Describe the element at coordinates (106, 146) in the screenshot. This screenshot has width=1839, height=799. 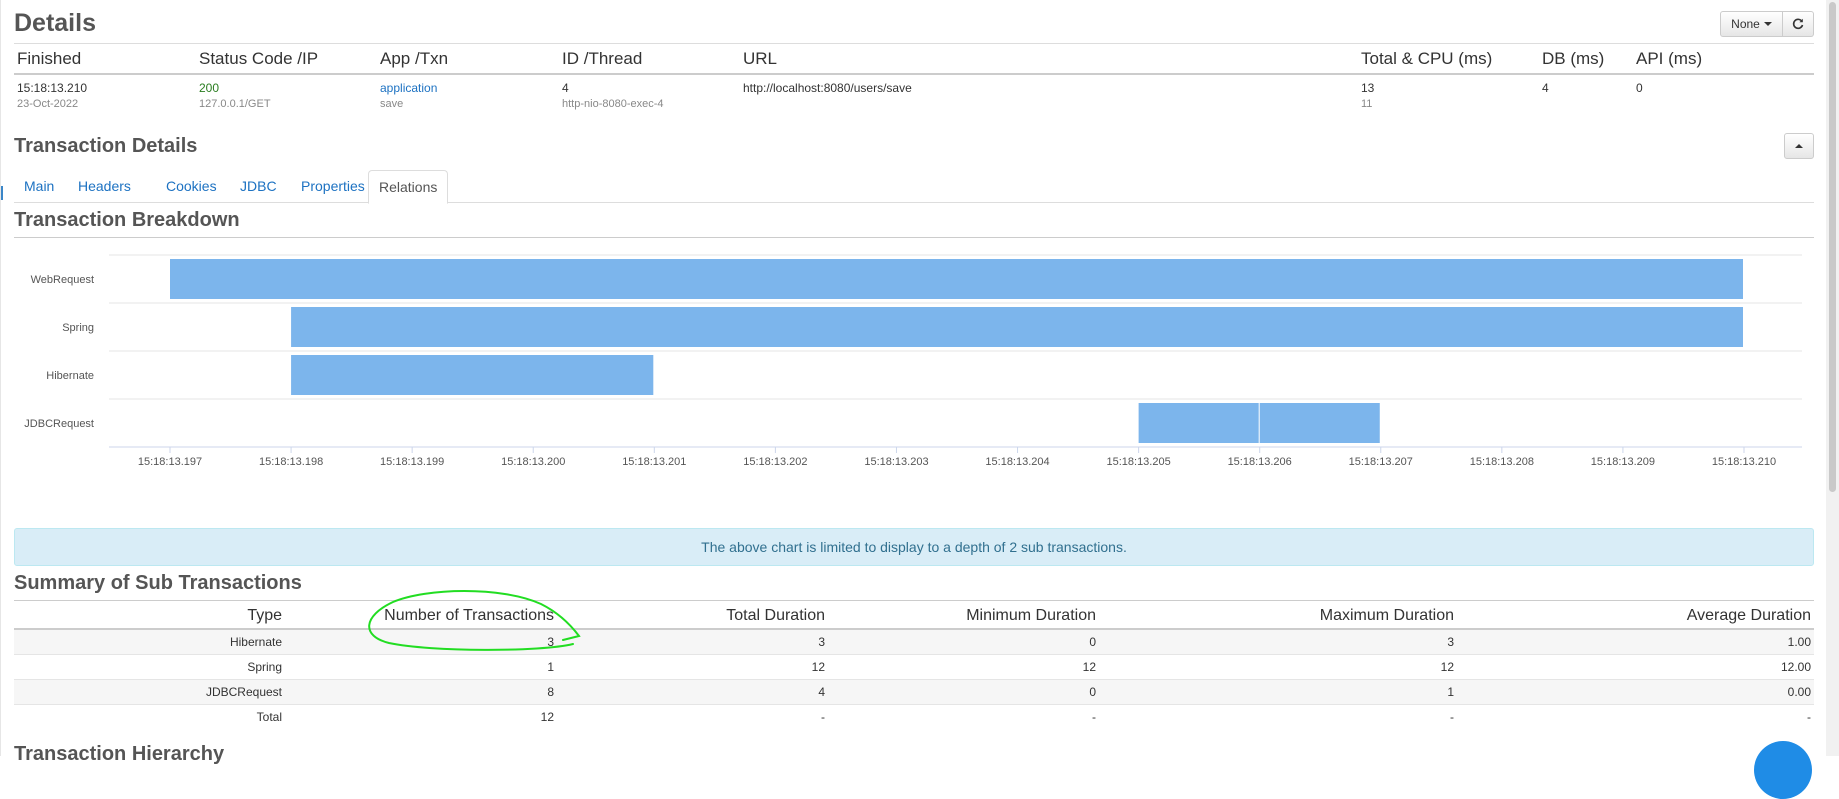
I see `transaction-details-title: Transaction Details` at that location.